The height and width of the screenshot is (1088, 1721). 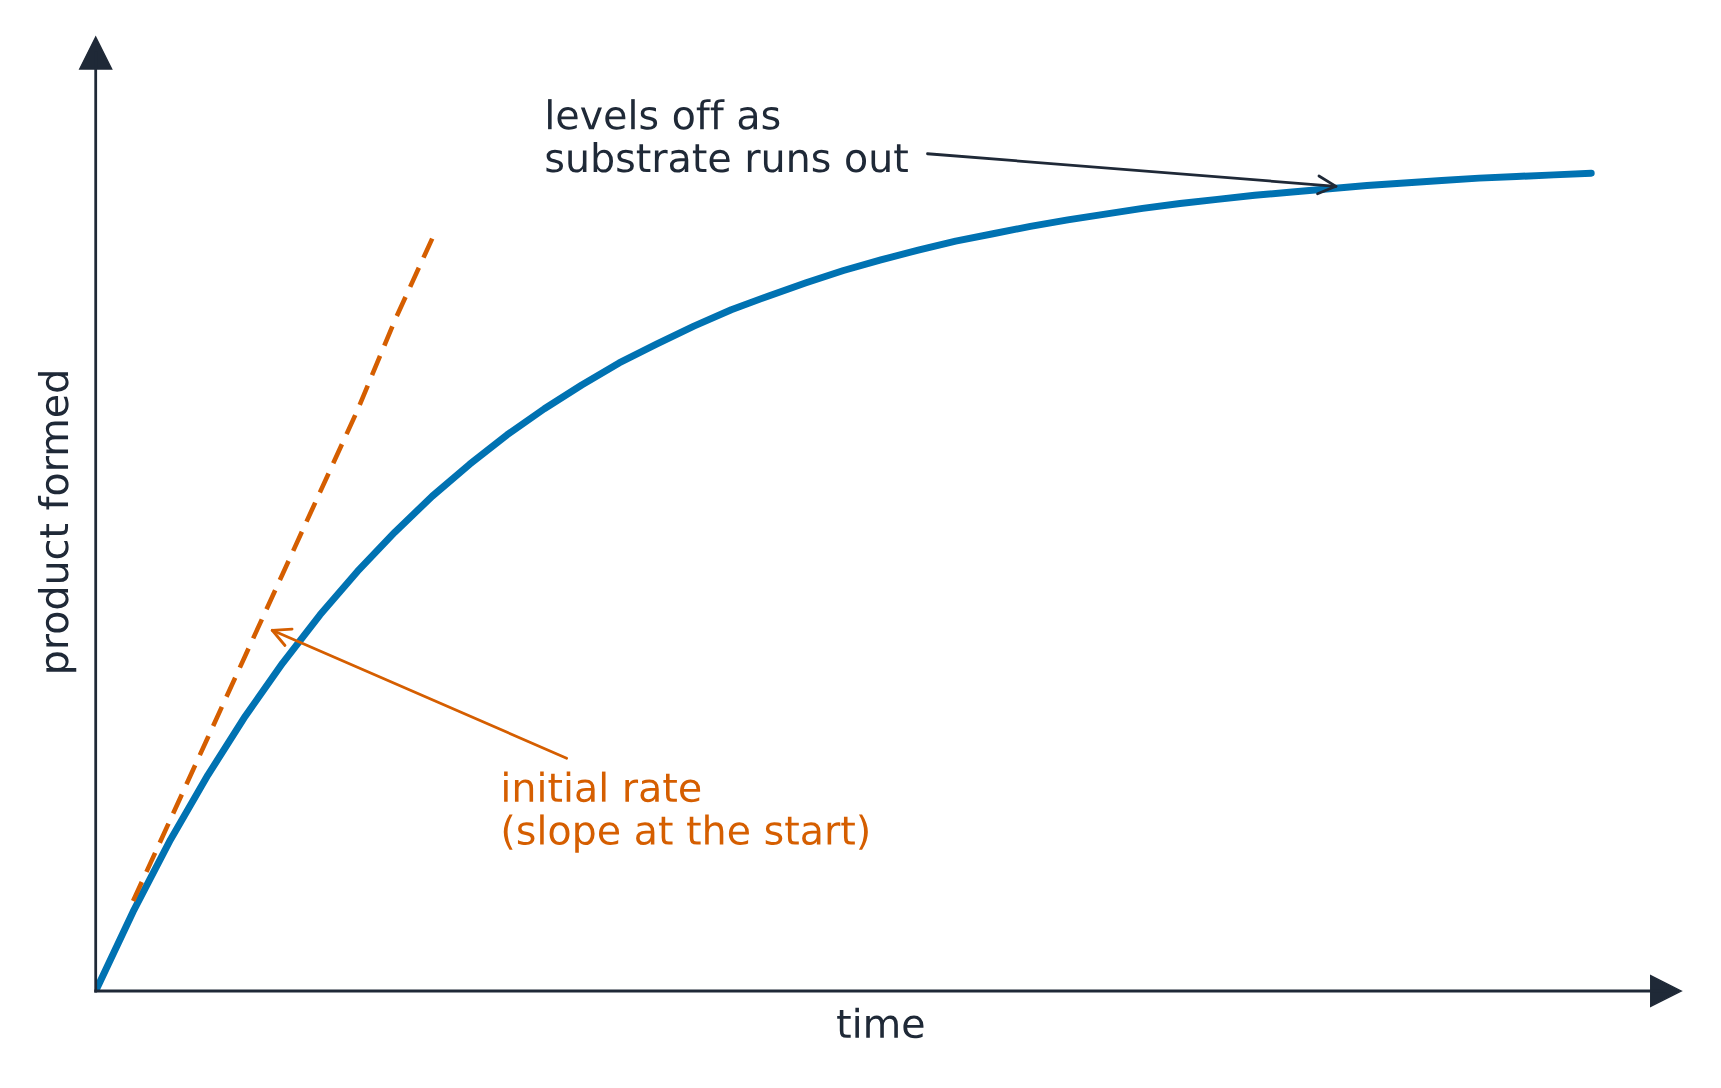 I want to click on text: levels off as substrate runs out, so click(x=727, y=136).